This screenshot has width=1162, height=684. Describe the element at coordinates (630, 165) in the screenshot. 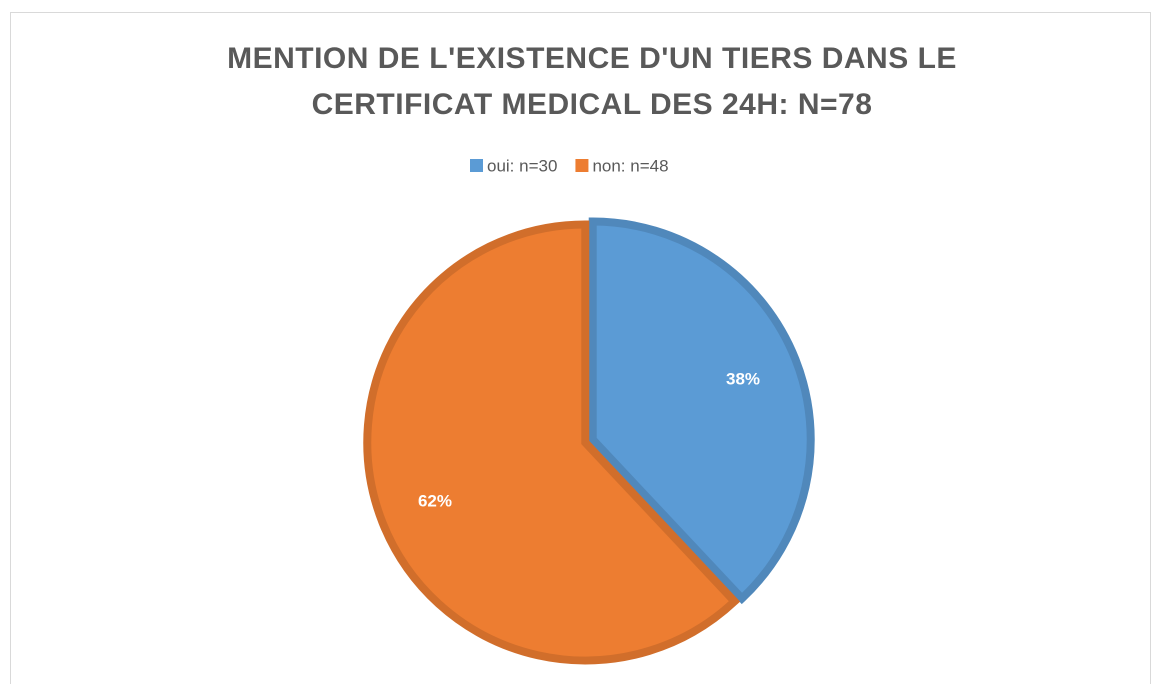

I see `legend-label: non: n=48` at that location.